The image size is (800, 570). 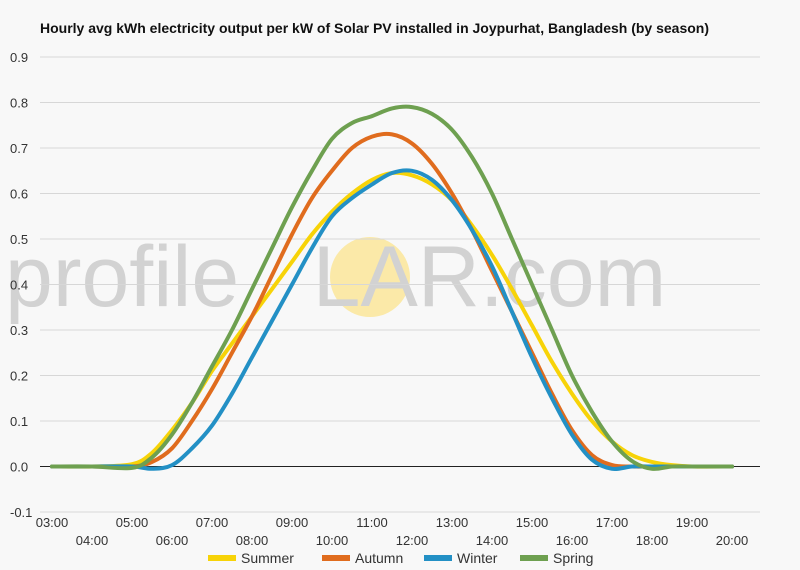 What do you see at coordinates (19, 239) in the screenshot?
I see `y-tick-label: 0.5` at bounding box center [19, 239].